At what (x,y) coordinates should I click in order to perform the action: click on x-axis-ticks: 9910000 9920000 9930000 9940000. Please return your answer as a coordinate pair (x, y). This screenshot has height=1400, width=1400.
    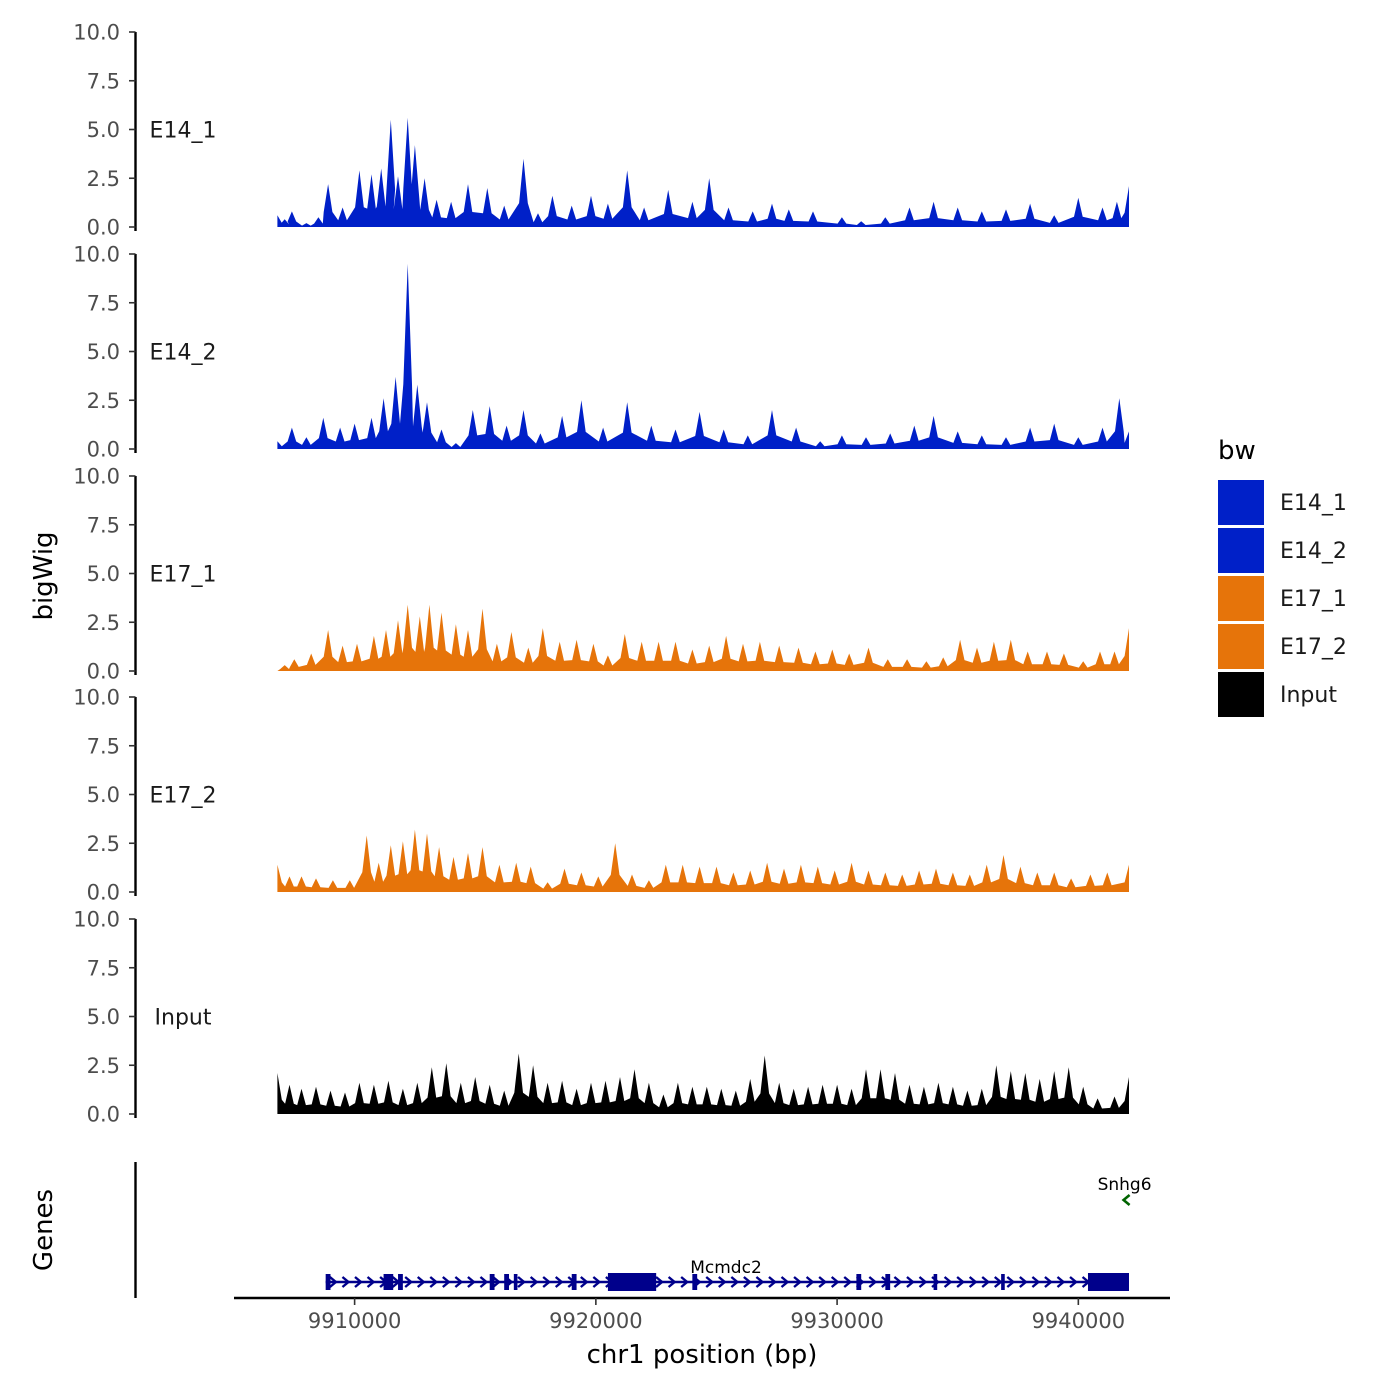
    Looking at the image, I should click on (716, 1315).